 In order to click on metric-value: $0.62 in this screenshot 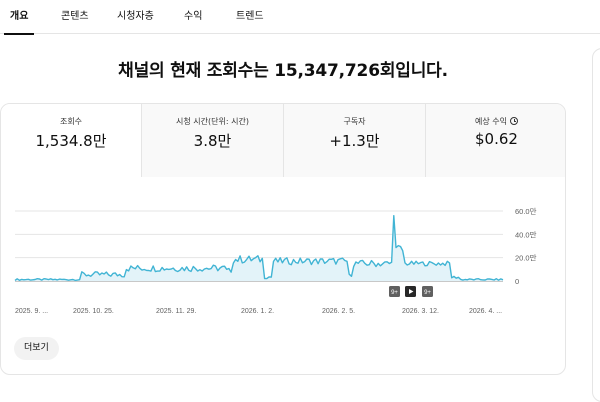, I will do `click(496, 139)`.